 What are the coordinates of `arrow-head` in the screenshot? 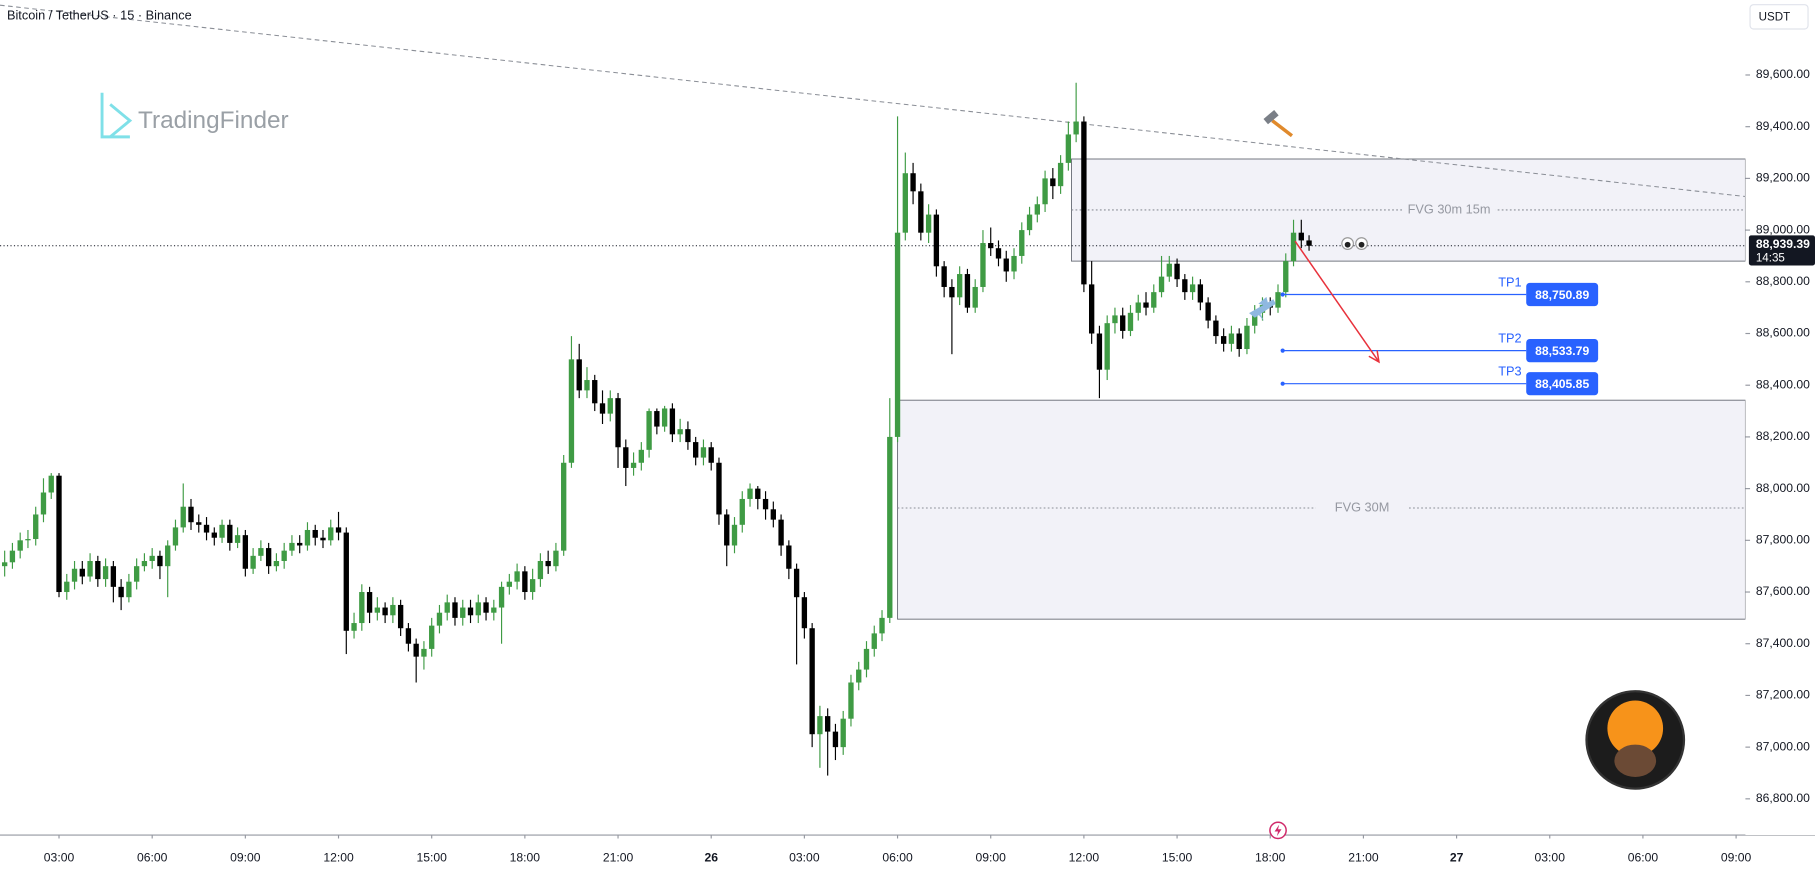 It's located at (1374, 357).